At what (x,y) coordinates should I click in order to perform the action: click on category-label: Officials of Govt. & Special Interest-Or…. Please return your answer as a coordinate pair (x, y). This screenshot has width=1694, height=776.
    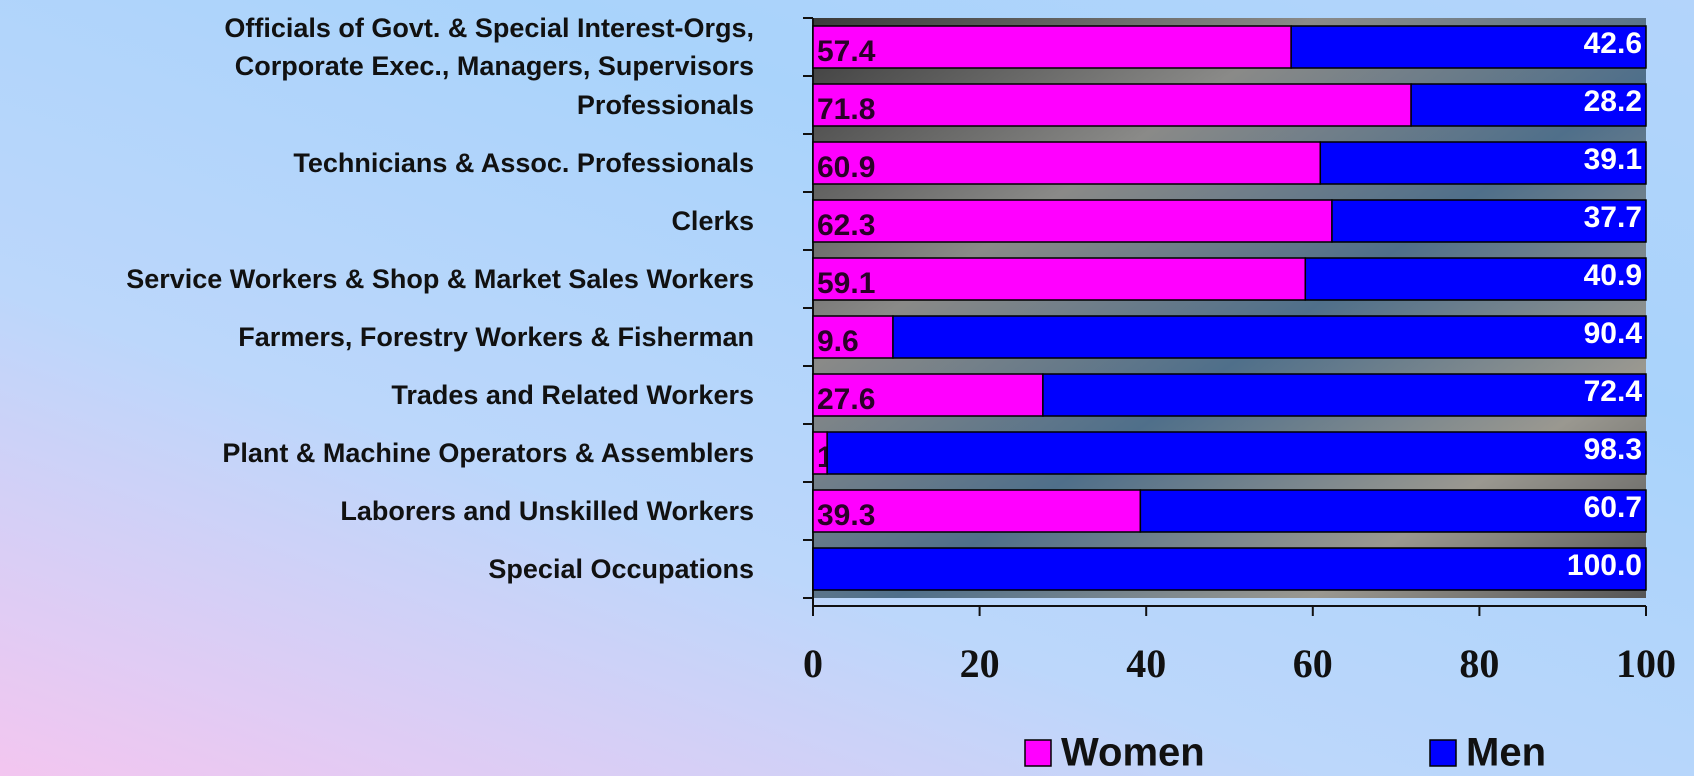
    Looking at the image, I should click on (489, 47).